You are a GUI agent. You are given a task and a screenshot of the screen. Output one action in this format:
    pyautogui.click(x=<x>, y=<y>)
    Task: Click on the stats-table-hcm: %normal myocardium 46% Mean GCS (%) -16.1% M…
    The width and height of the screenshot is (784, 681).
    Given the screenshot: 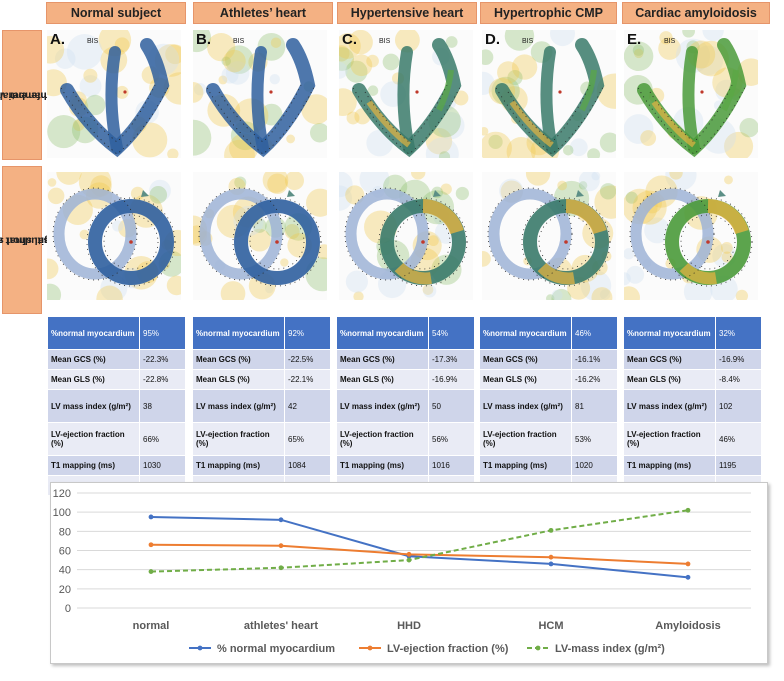 What is the action you would take?
    pyautogui.click(x=549, y=406)
    